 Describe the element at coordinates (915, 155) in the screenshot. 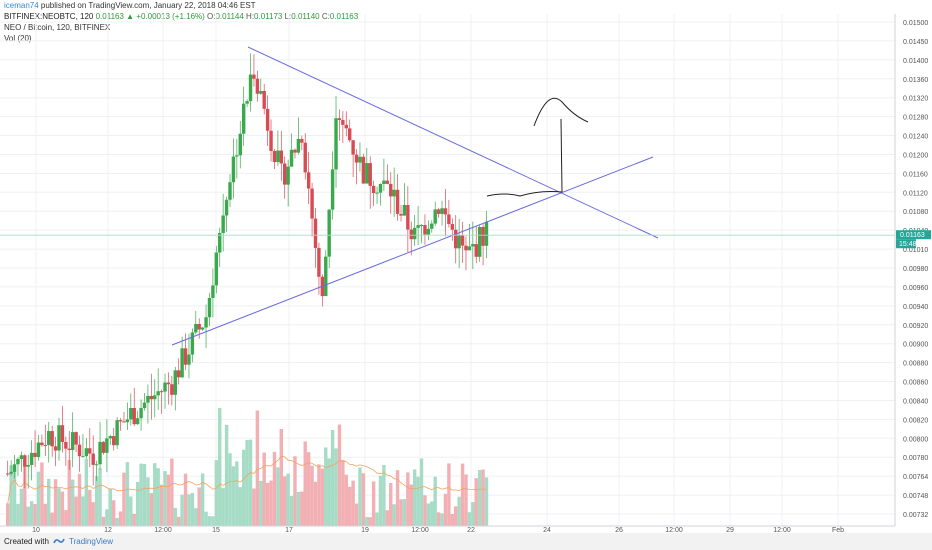

I see `y-tick-label: 0.01200` at that location.